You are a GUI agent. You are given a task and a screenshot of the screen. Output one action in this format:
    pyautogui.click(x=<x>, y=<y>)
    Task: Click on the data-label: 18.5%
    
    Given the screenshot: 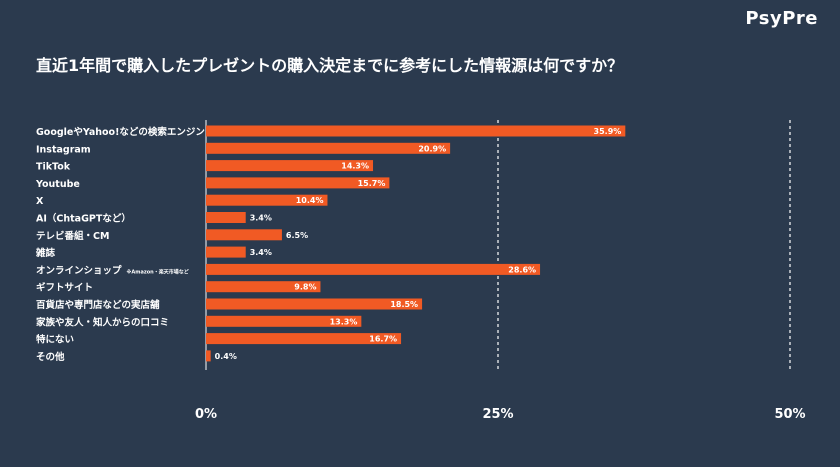 What is the action you would take?
    pyautogui.click(x=404, y=304)
    